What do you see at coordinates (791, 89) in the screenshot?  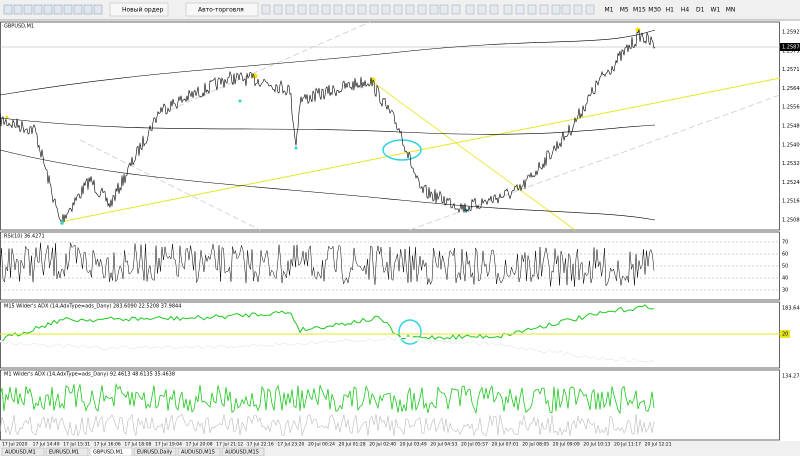 I see `scale-label: 1.25640` at bounding box center [791, 89].